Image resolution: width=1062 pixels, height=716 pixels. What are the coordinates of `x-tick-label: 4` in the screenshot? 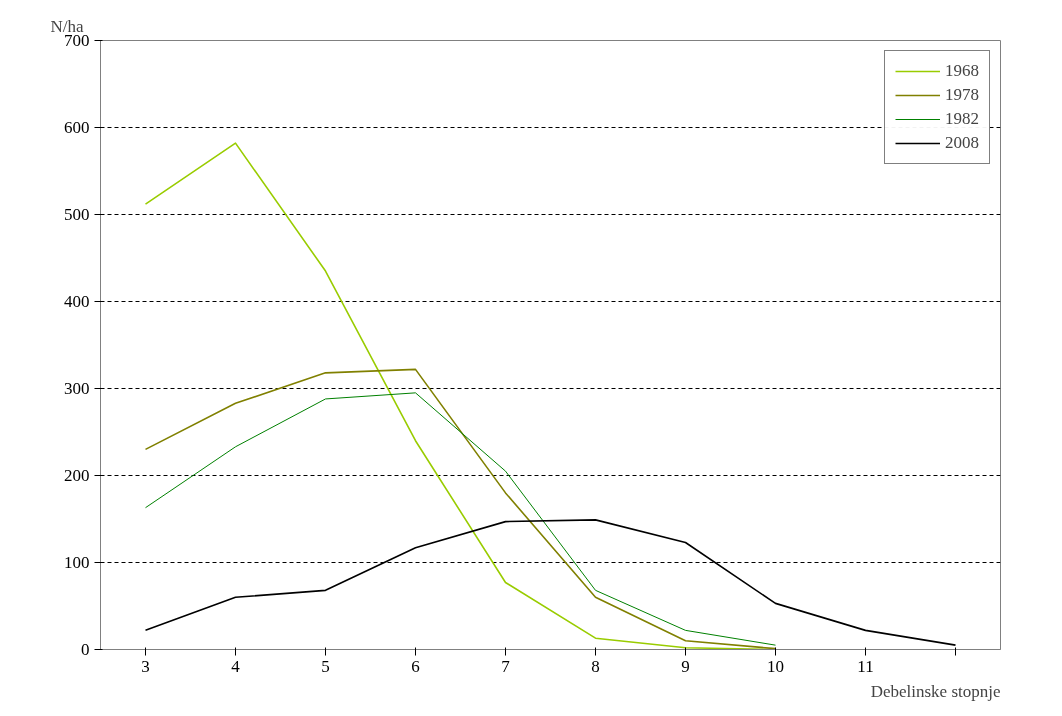 It's located at (236, 666).